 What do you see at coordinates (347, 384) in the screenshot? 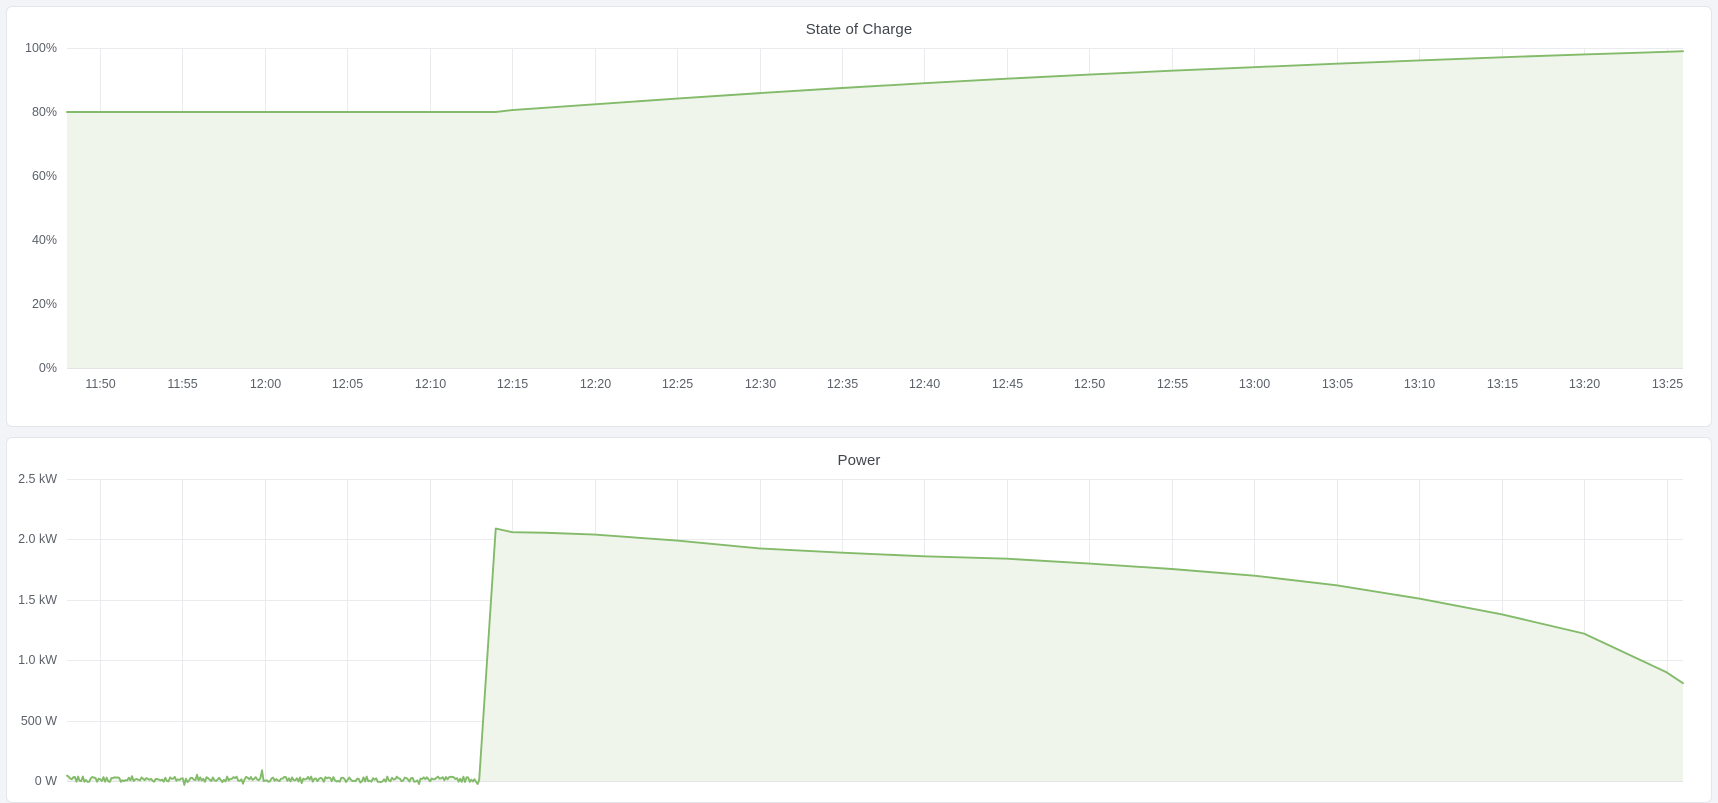
I see `x-axis-tick-label: 12:05` at bounding box center [347, 384].